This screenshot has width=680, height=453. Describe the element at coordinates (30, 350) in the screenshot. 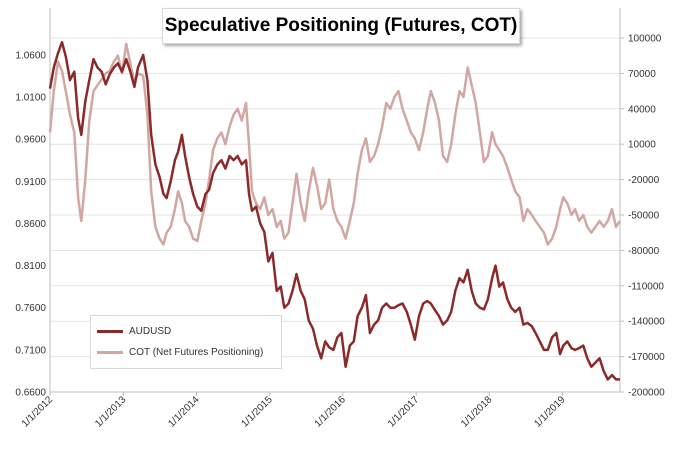

I see `y-left-tick-label: 0.7100` at that location.